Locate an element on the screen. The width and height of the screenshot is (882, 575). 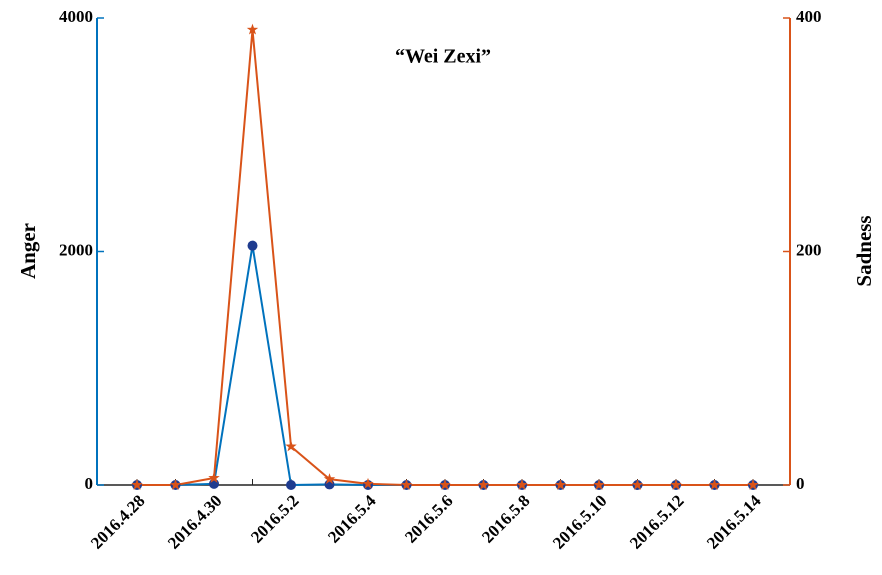
x-tick-label: 2016.4.28 is located at coordinates (118, 522).